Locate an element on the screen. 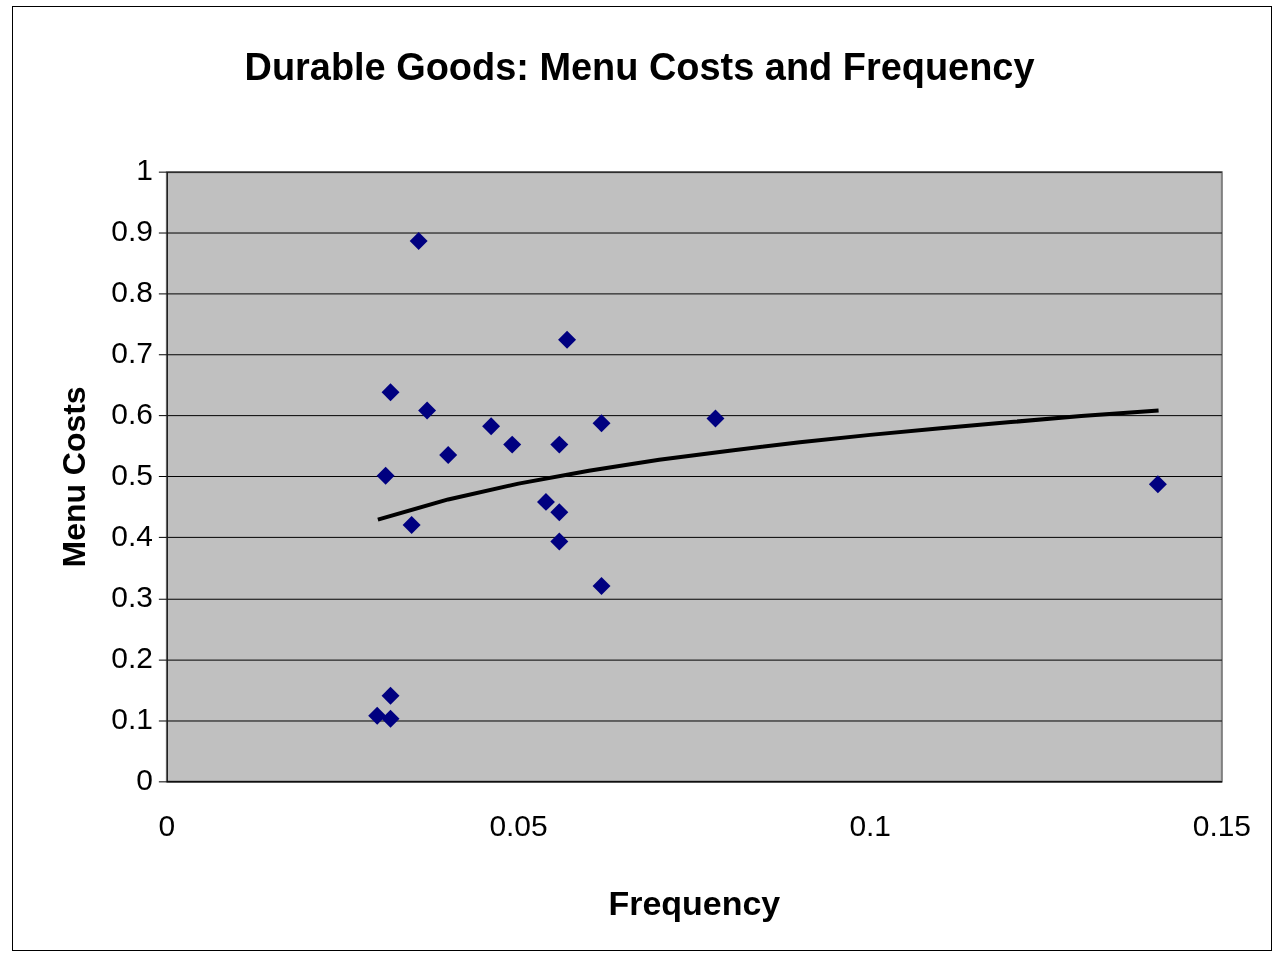 The width and height of the screenshot is (1272, 953). y-tick-label: 0 is located at coordinates (144, 779).